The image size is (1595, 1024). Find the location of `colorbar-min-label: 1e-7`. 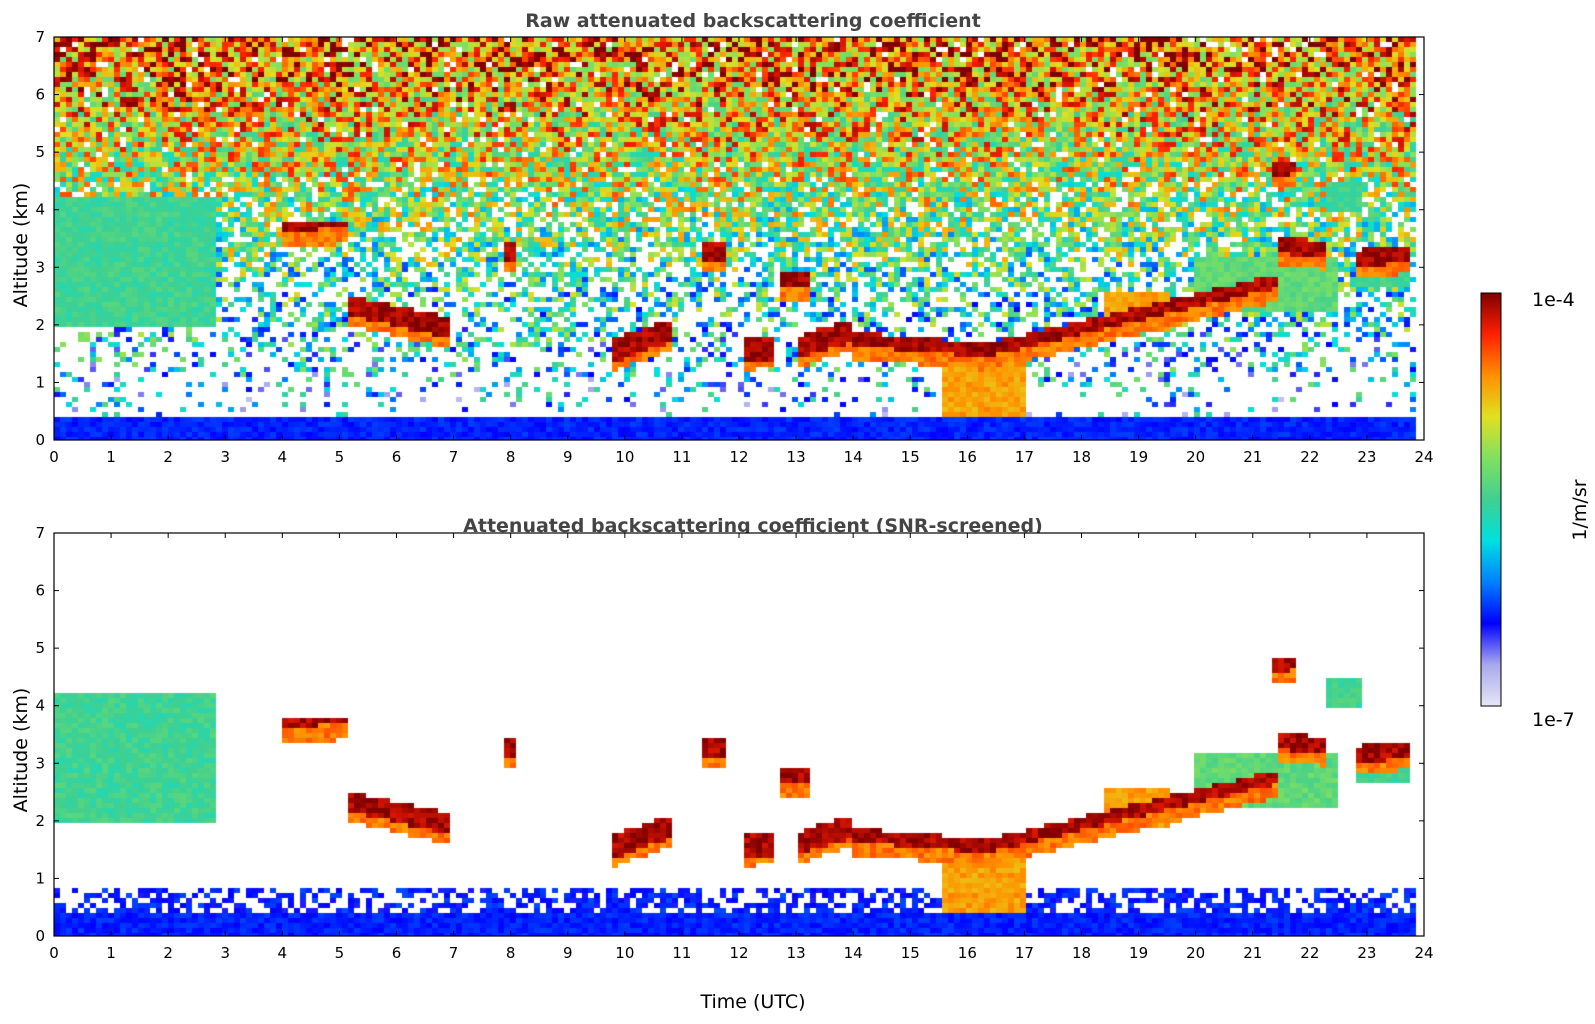

colorbar-min-label: 1e-7 is located at coordinates (1553, 720).